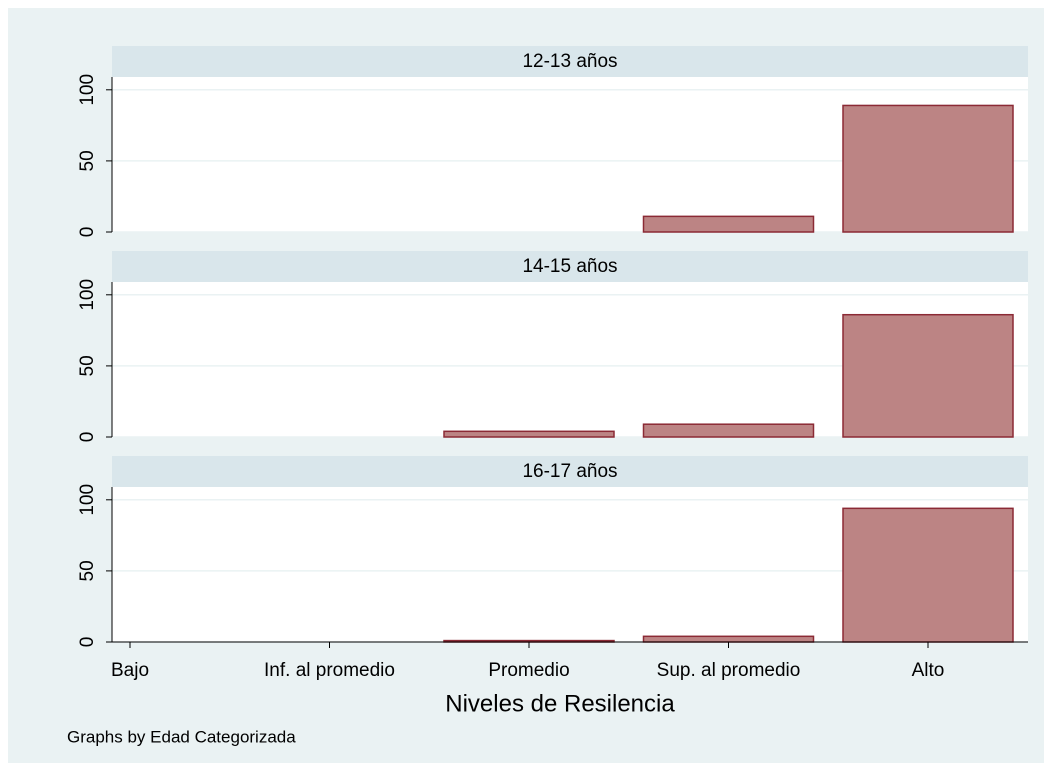 The image size is (1052, 771). I want to click on x-tick-label: Promedio, so click(528, 670).